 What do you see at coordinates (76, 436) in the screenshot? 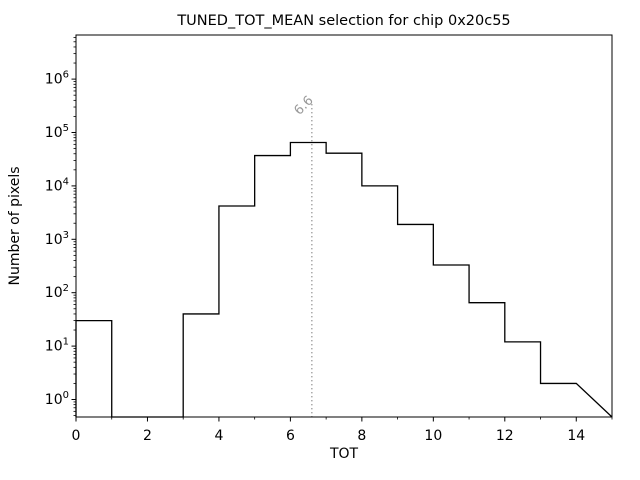
I see `x-tick-label: 0` at bounding box center [76, 436].